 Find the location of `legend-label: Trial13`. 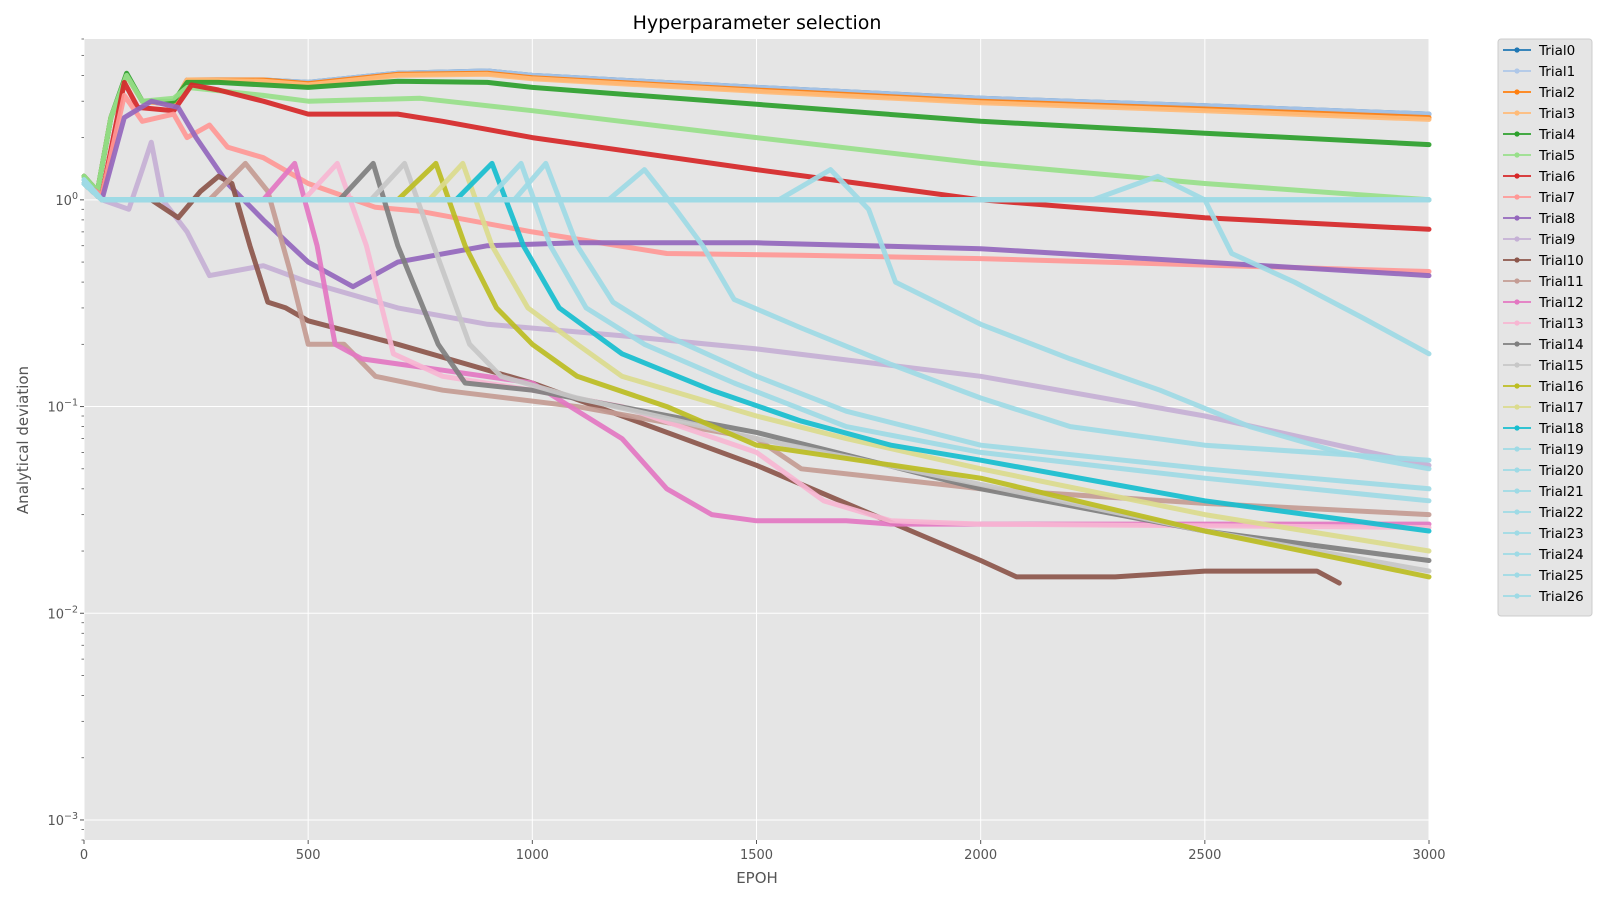

legend-label: Trial13 is located at coordinates (1561, 324).